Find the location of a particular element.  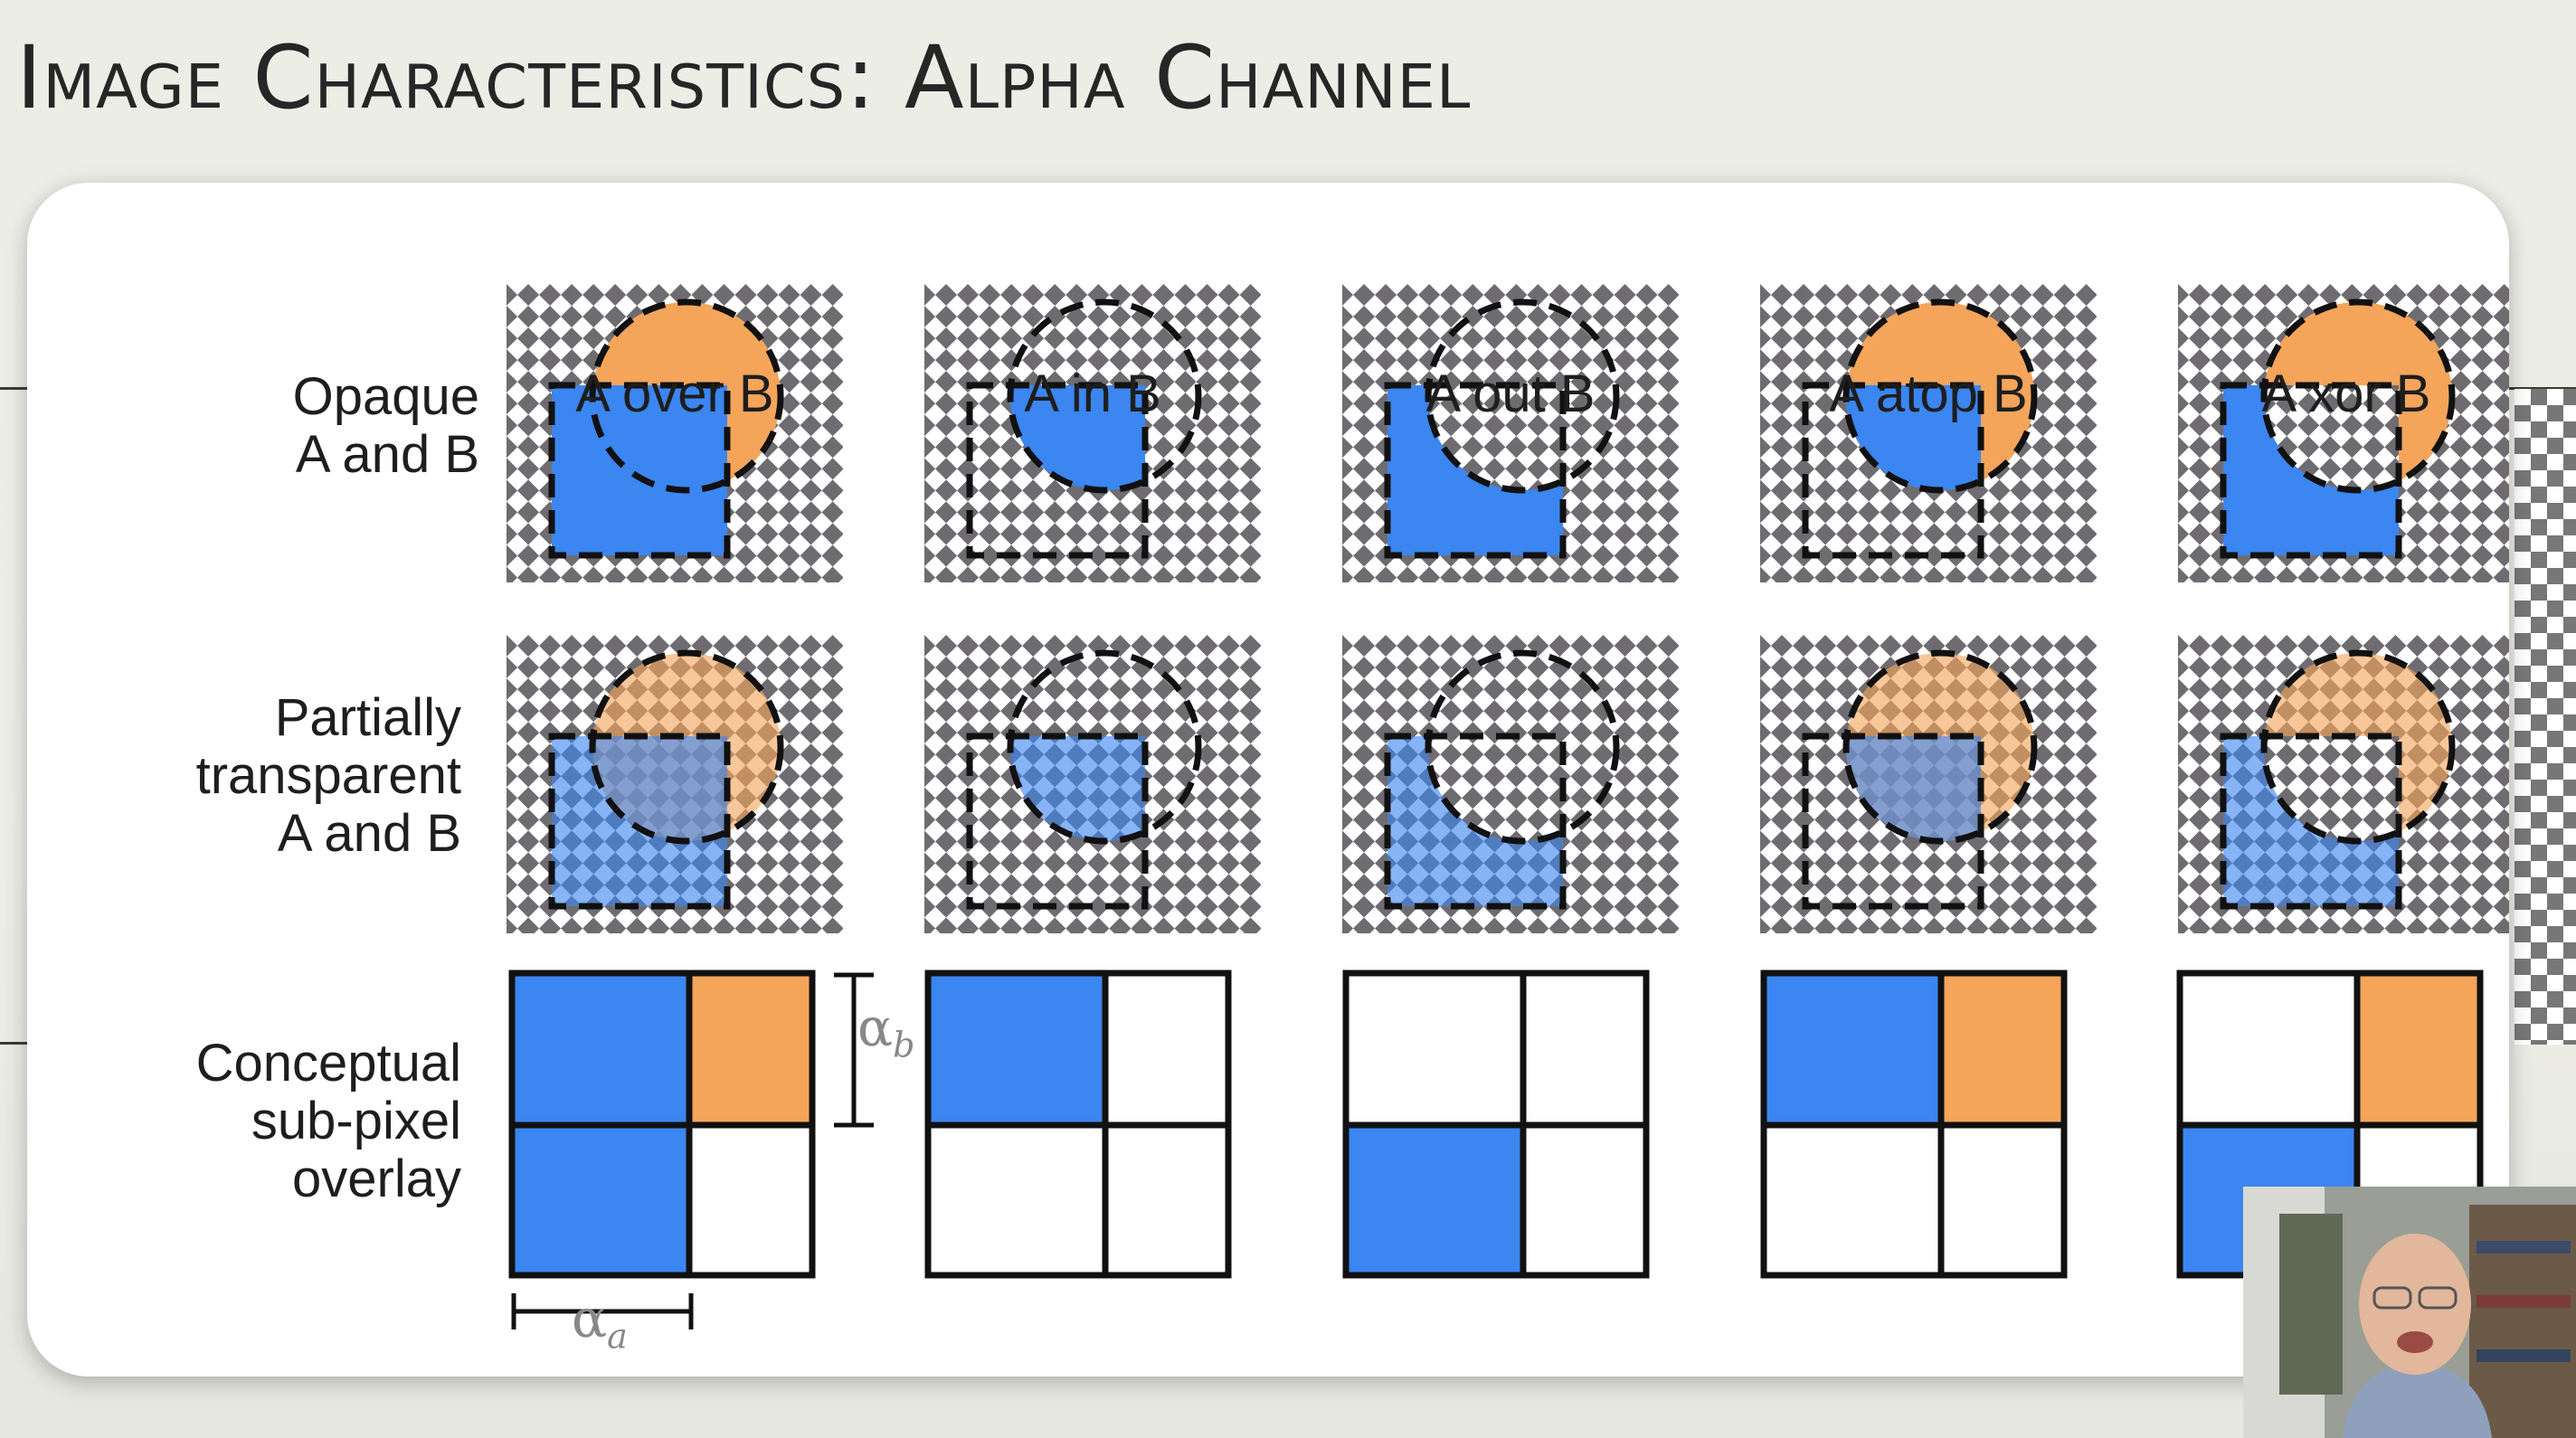

column-header-xor: A xor B is located at coordinates (2346, 394).